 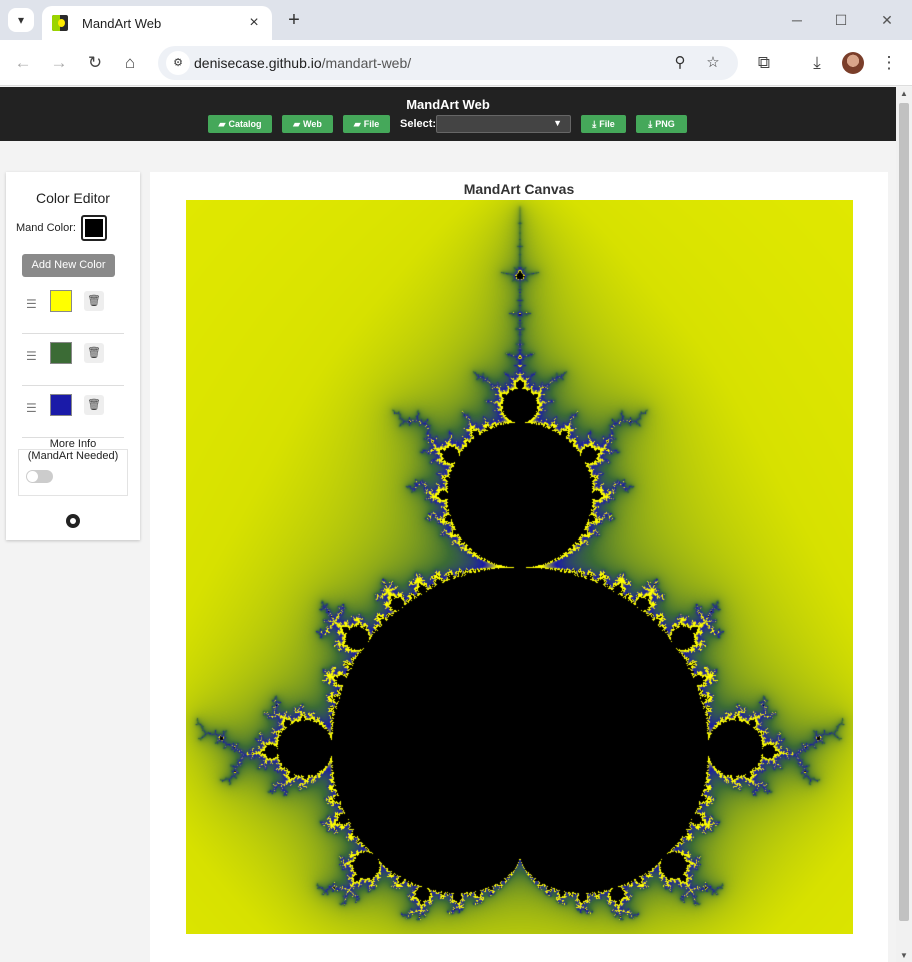 I want to click on mand-color-fill, so click(x=94, y=228).